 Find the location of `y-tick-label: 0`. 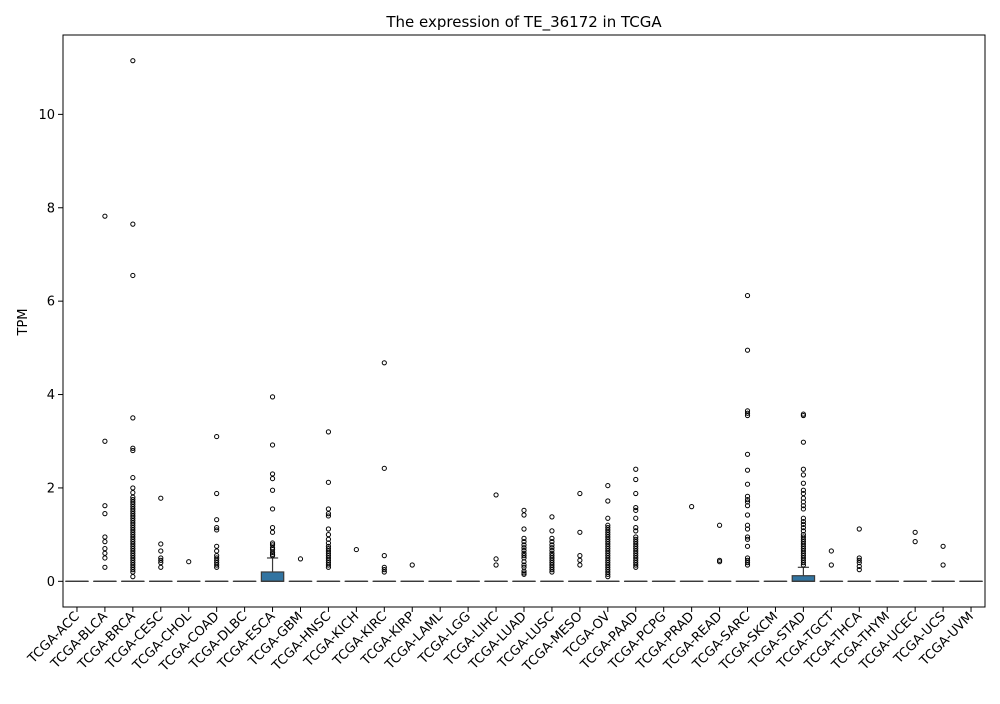

y-tick-label: 0 is located at coordinates (51, 582).